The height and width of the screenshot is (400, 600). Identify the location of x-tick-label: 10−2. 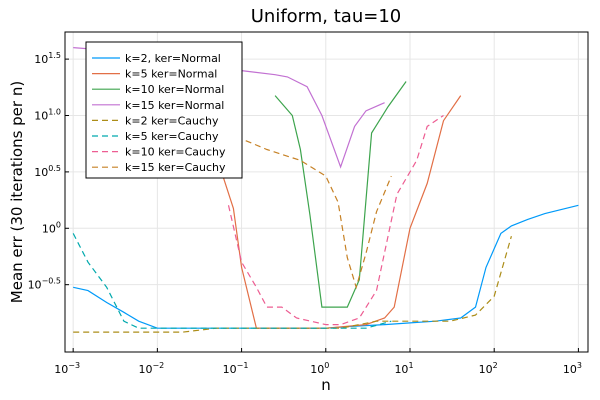
(151, 368).